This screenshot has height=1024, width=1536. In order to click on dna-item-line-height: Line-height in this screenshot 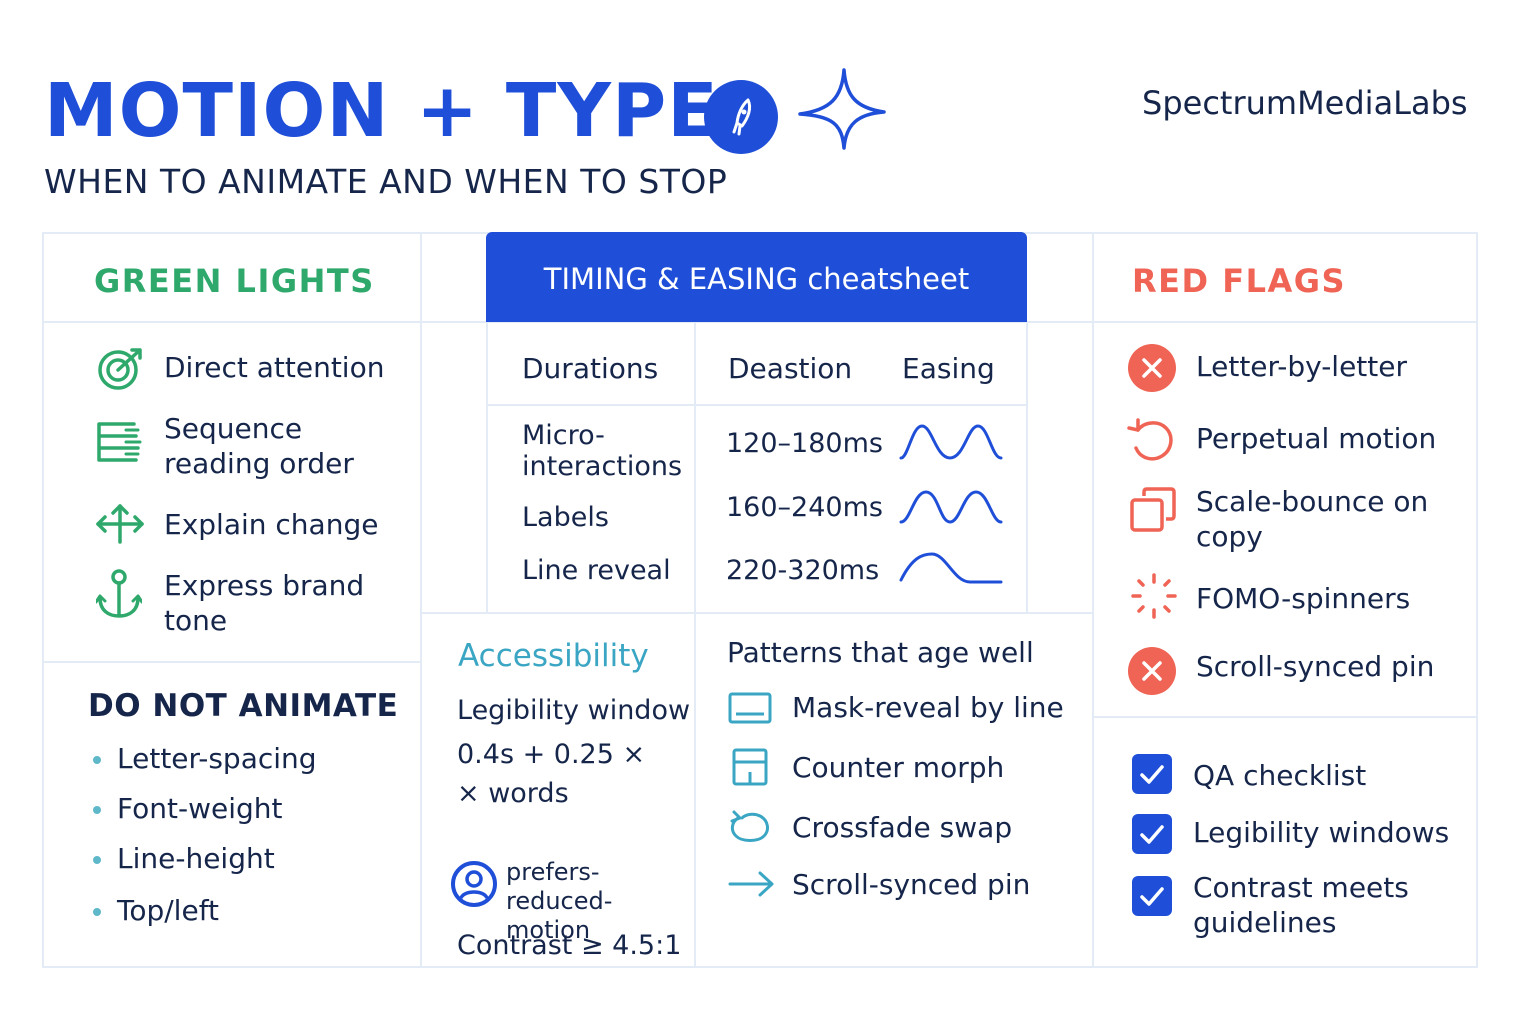, I will do `click(196, 858)`.